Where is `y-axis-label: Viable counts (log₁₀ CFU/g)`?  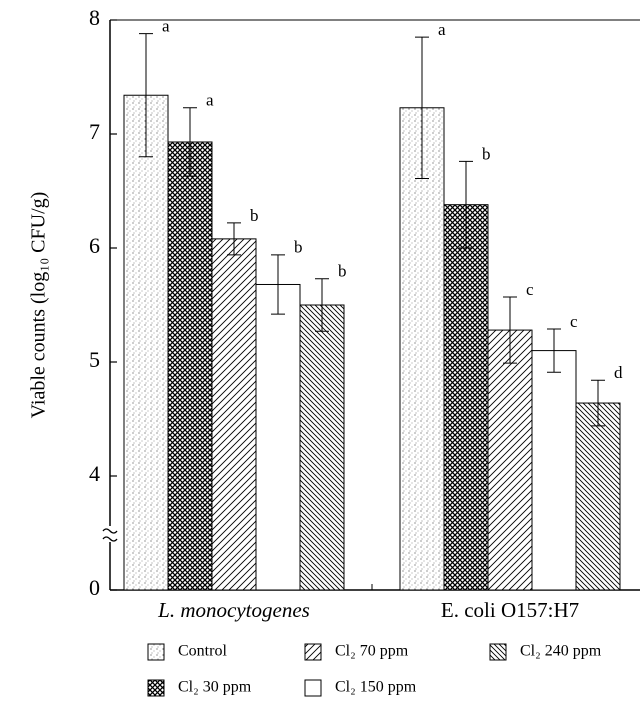 y-axis-label: Viable counts (log₁₀ CFU/g) is located at coordinates (39, 305).